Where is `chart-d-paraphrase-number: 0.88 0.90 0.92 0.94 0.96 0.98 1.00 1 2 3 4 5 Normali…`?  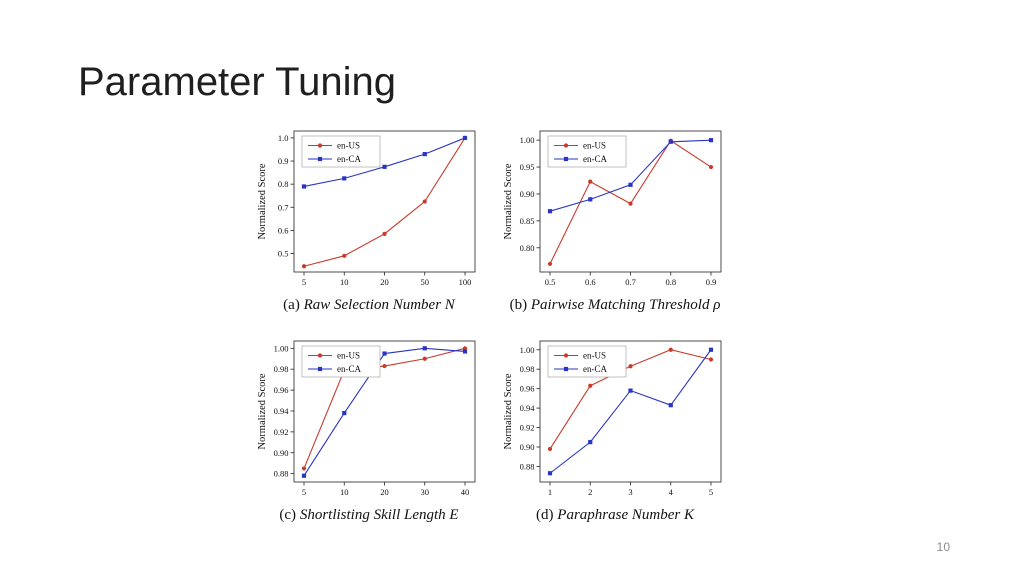 chart-d-paraphrase-number: 0.88 0.90 0.92 0.94 0.96 0.98 1.00 1 2 3 4 5 Normali… is located at coordinates (615, 429).